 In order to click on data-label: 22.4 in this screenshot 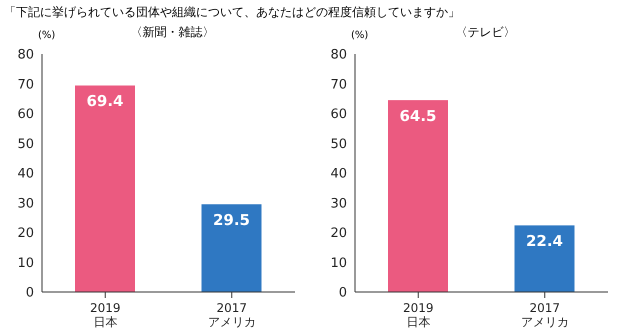, I will do `click(545, 241)`.